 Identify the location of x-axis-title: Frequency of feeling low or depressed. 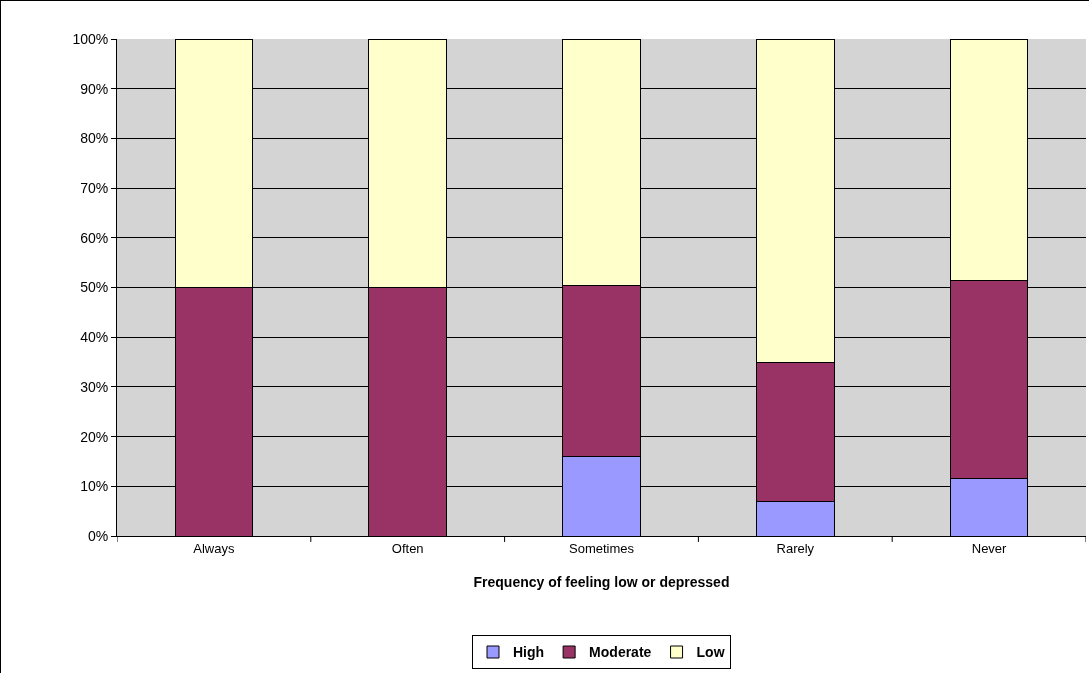
(601, 581).